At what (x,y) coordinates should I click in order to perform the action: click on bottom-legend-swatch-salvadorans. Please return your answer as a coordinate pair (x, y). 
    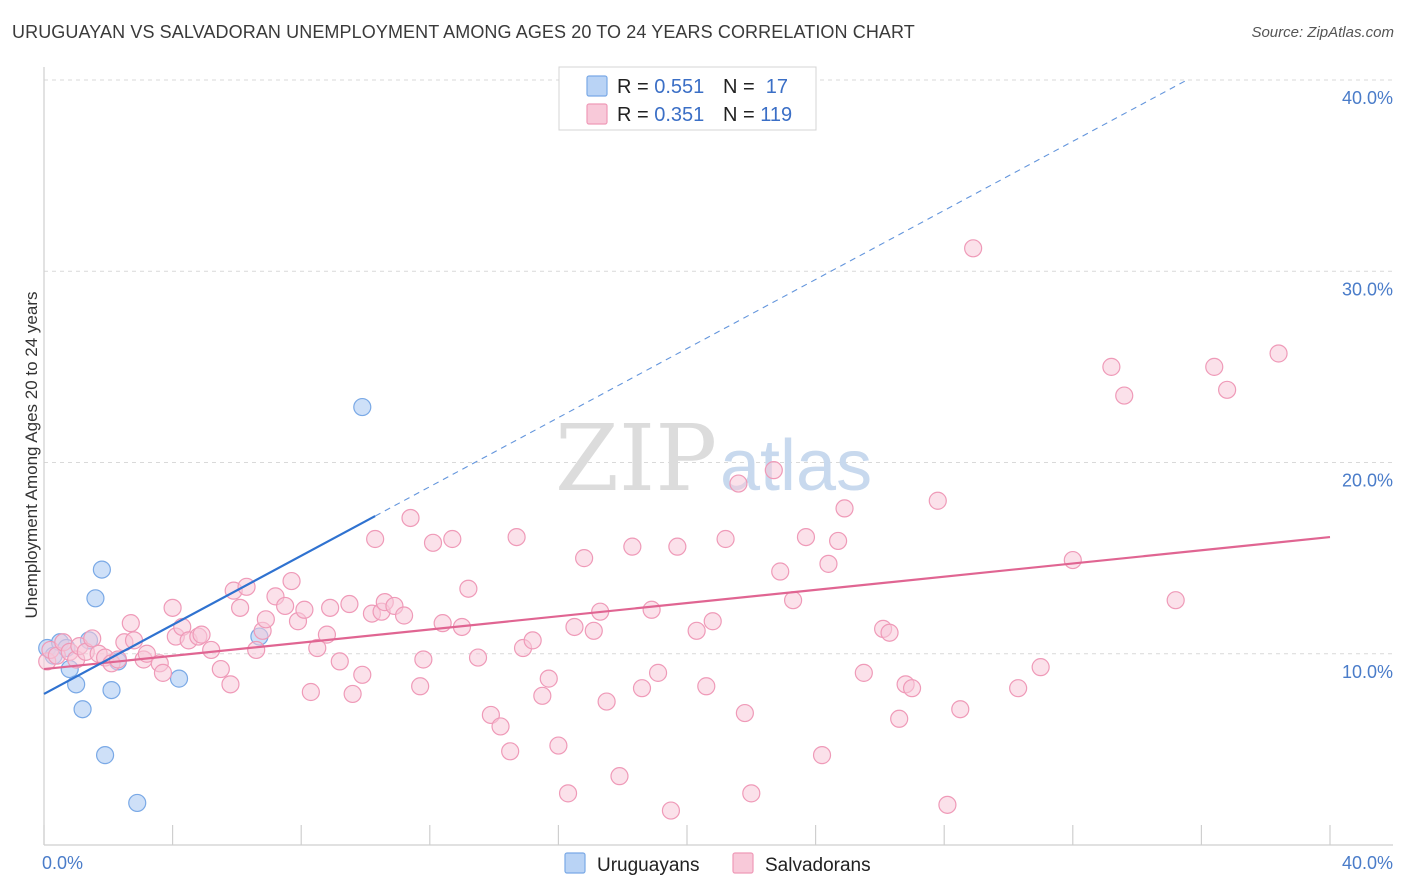
    Looking at the image, I should click on (743, 863).